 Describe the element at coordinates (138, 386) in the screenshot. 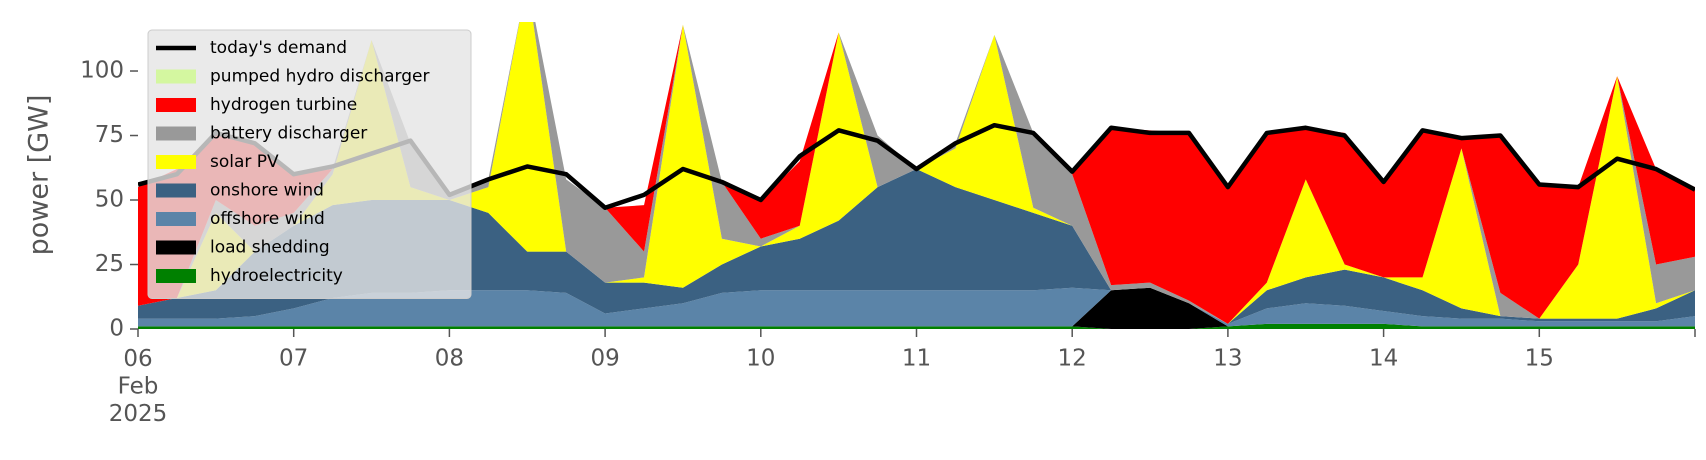

I see `x-tick-label: 06 Feb 2025` at that location.